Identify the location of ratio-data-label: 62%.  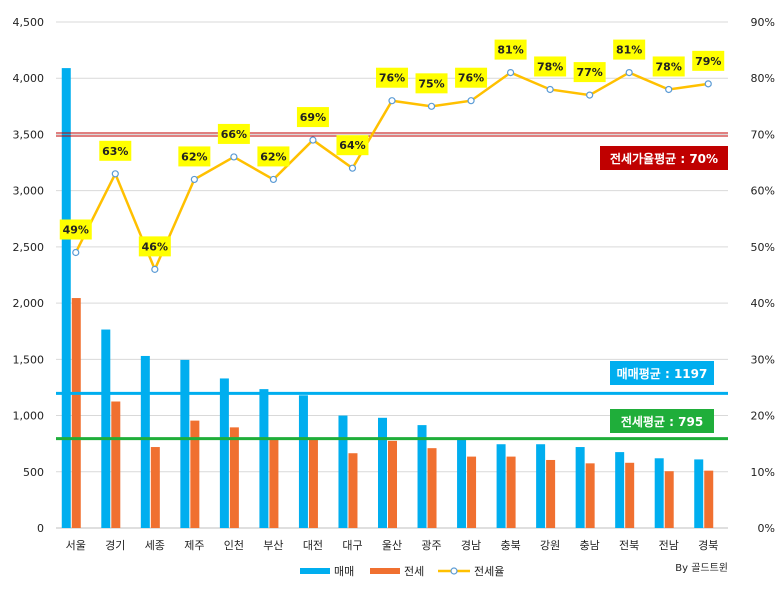
(194, 156).